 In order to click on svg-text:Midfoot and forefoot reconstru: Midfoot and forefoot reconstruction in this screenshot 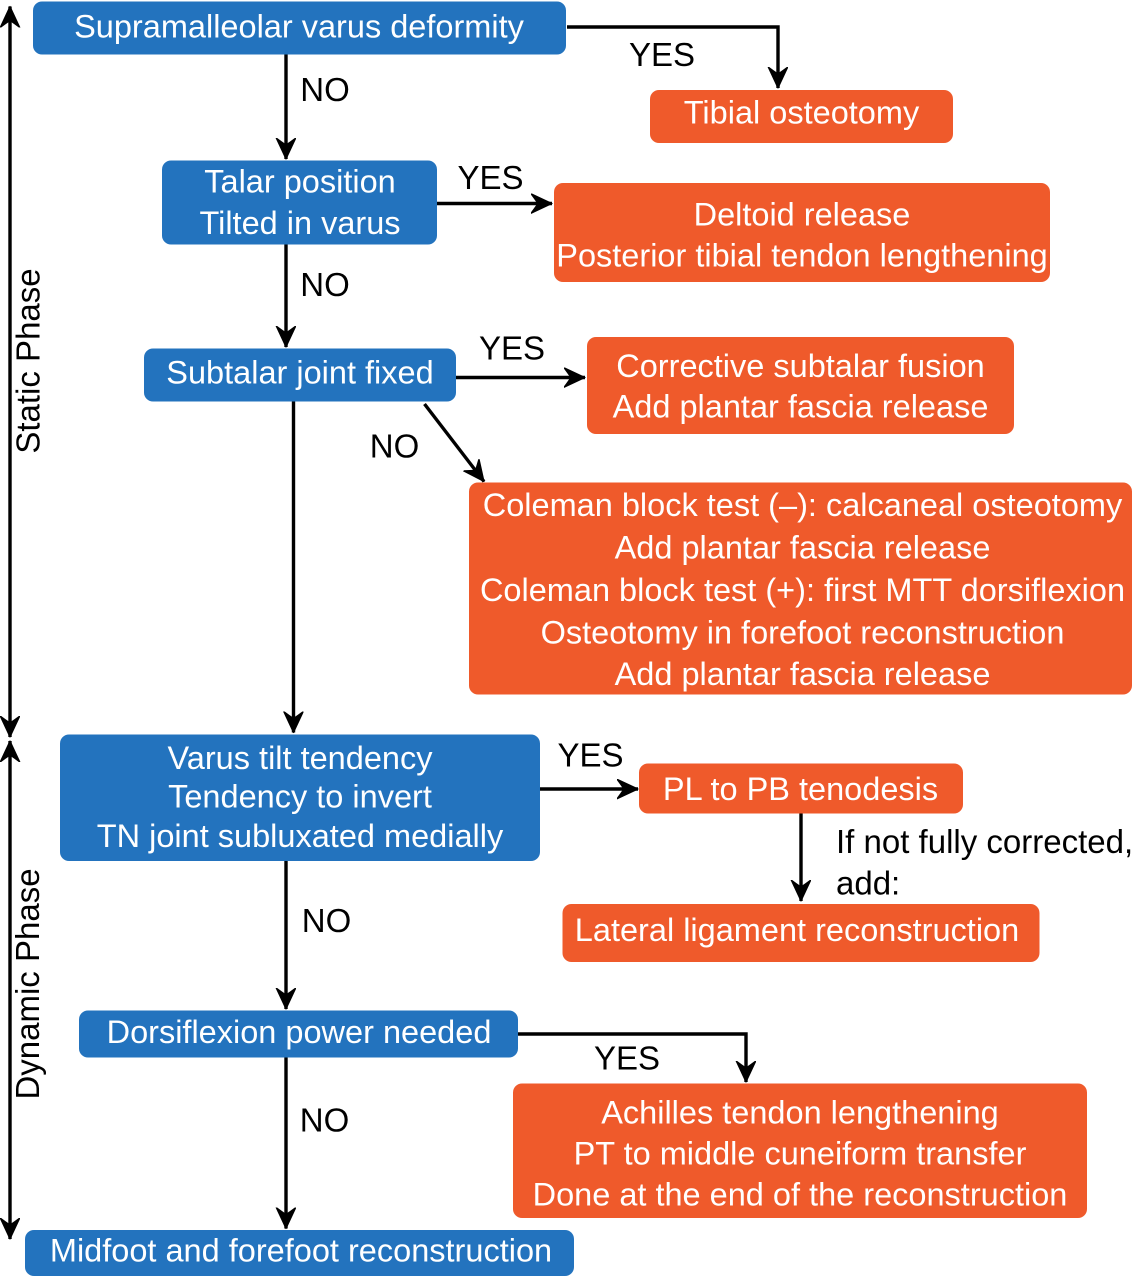, I will do `click(301, 1251)`.